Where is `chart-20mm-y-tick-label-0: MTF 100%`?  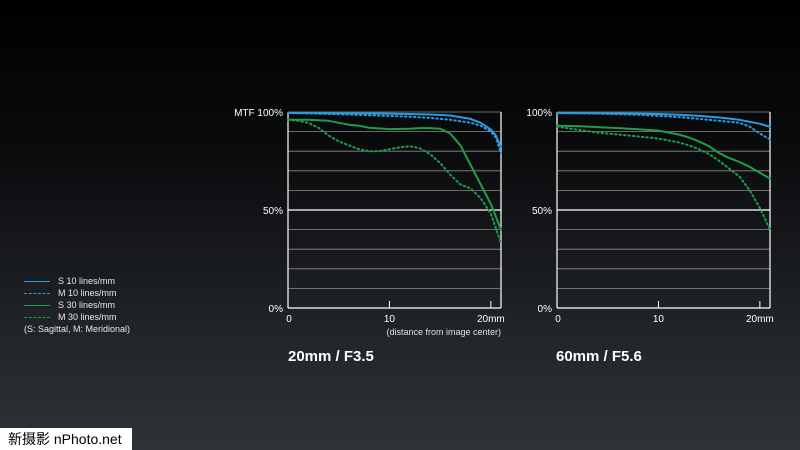 chart-20mm-y-tick-label-0: MTF 100% is located at coordinates (258, 113).